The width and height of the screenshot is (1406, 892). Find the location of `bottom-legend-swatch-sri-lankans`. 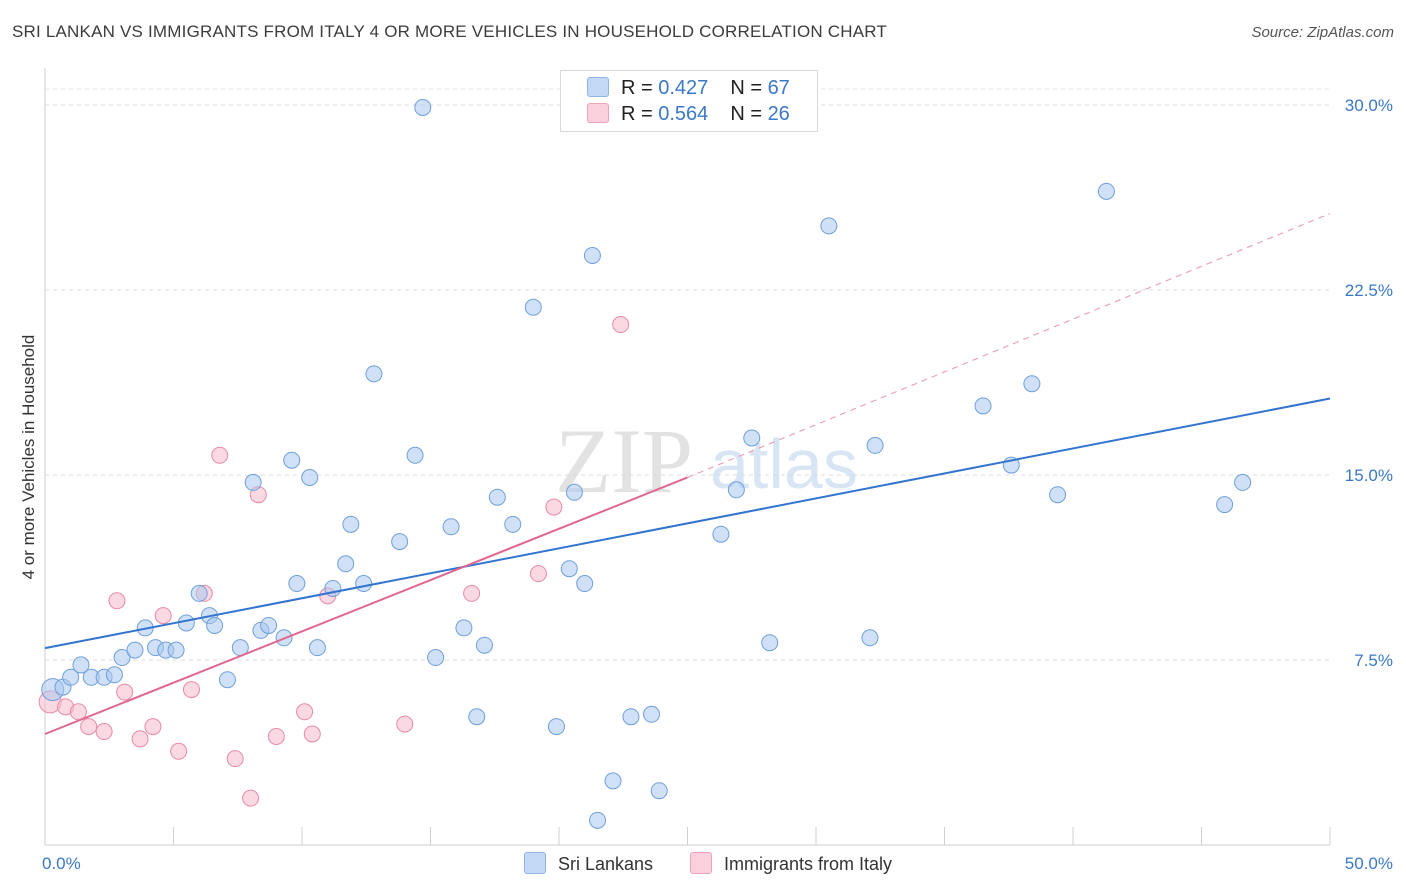

bottom-legend-swatch-sri-lankans is located at coordinates (535, 863).